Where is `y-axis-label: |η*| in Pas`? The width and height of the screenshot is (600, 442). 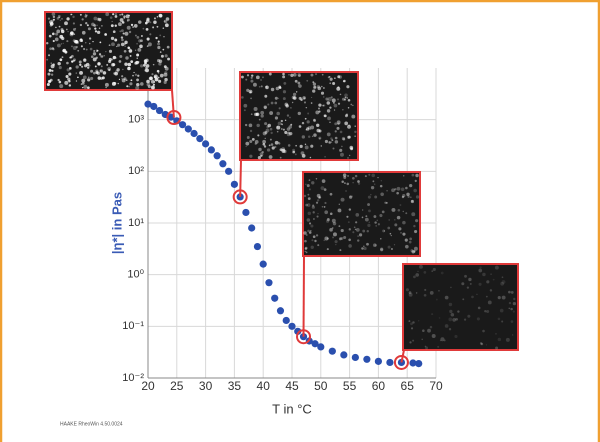 y-axis-label: |η*| in Pas is located at coordinates (116, 223).